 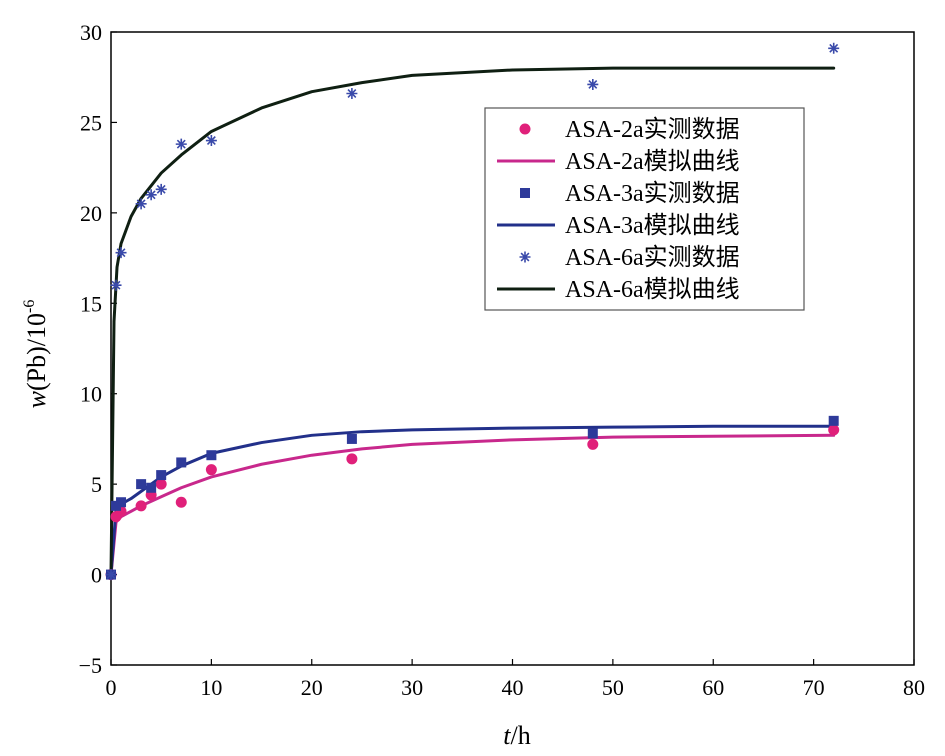 What do you see at coordinates (96, 575) in the screenshot?
I see `y-tick-label: 0` at bounding box center [96, 575].